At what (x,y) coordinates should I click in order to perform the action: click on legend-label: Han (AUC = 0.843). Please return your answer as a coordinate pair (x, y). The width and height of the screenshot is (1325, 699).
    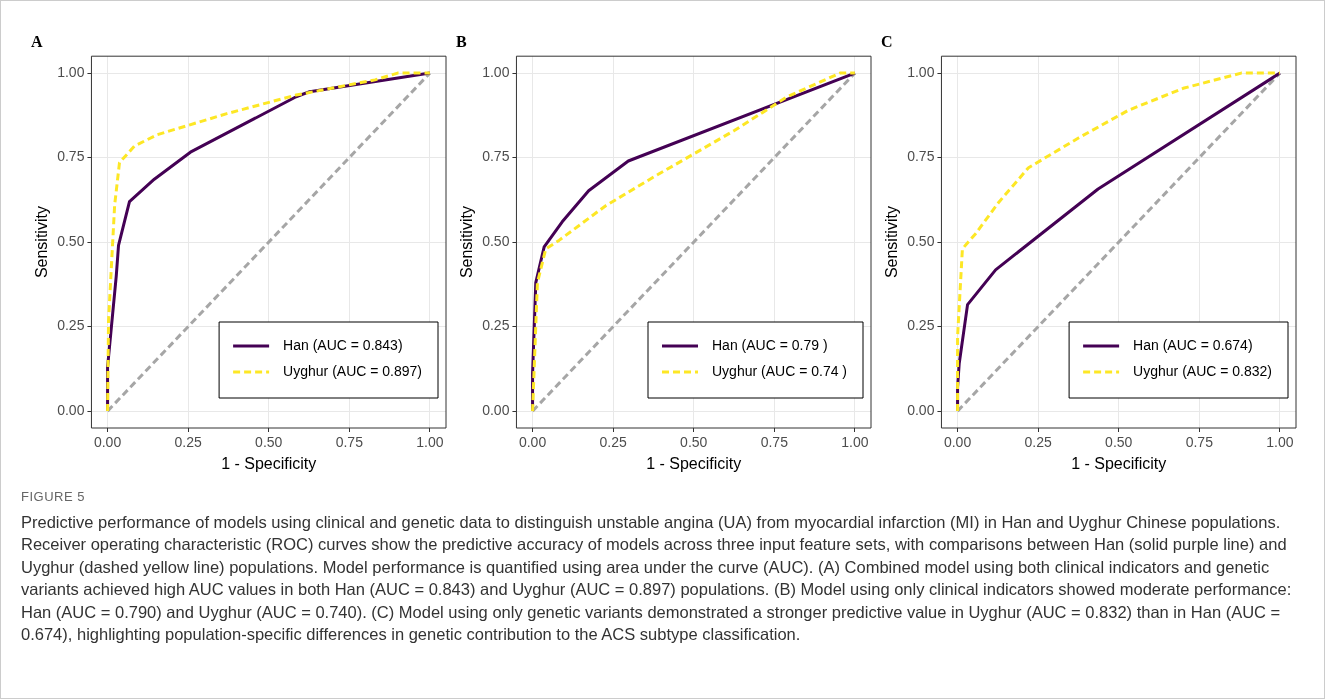
    Looking at the image, I should click on (343, 344).